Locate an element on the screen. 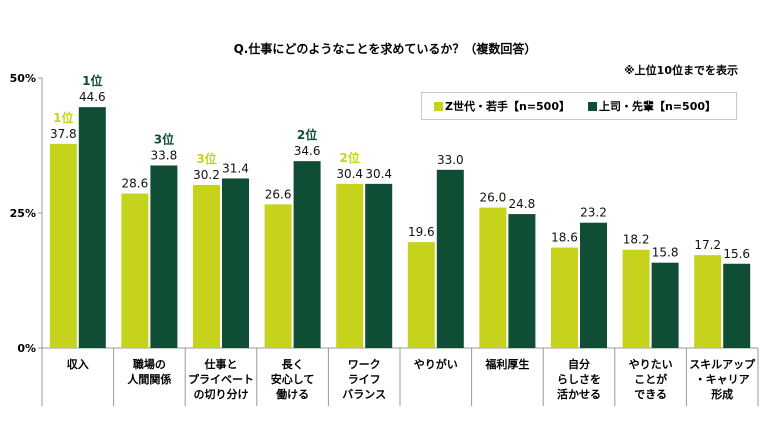  x-tick-label: 職場の is located at coordinates (149, 364).